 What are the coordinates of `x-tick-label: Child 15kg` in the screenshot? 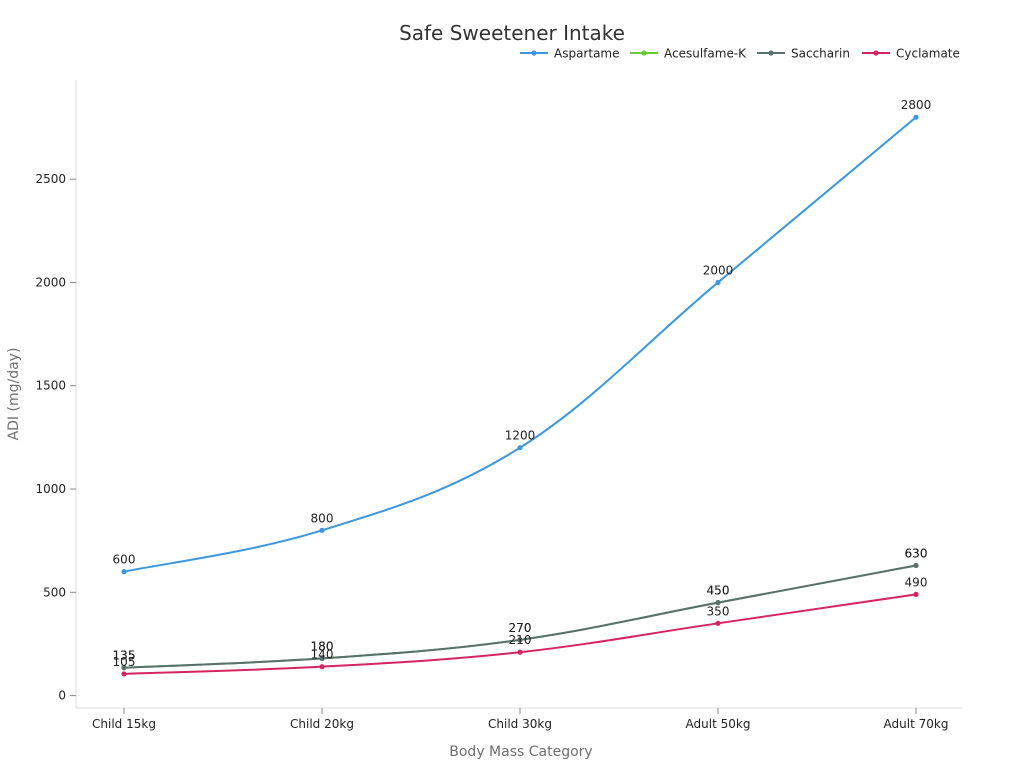 It's located at (124, 724).